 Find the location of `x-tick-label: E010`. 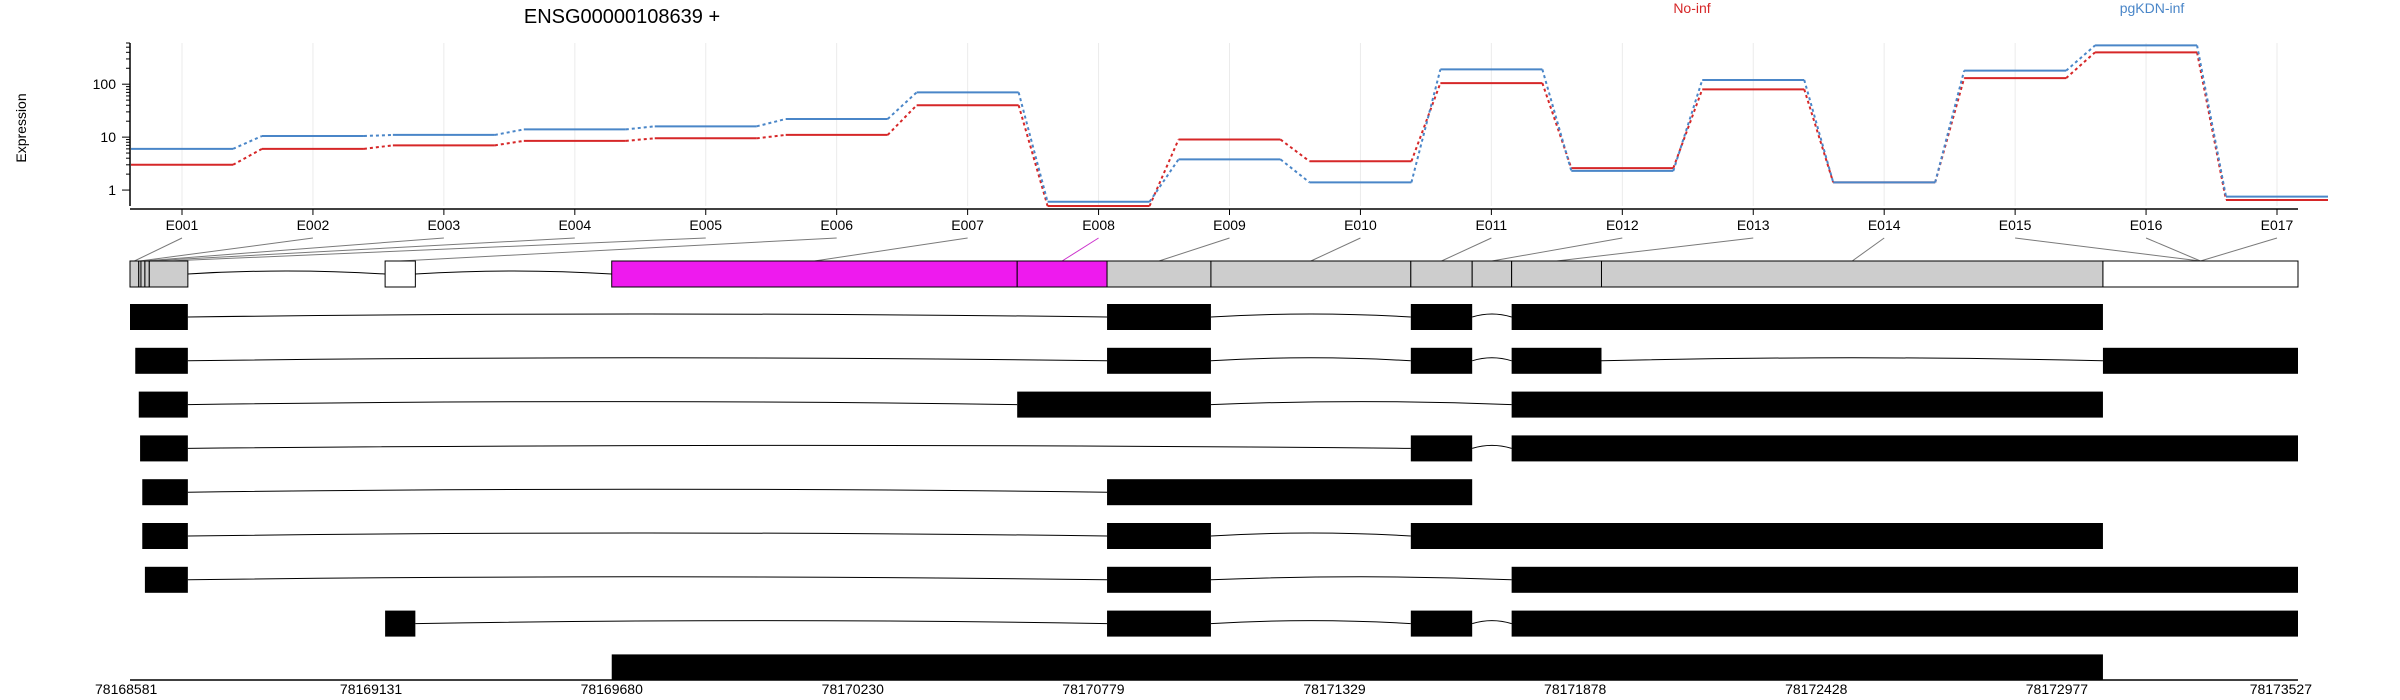

x-tick-label: E010 is located at coordinates (1360, 225).